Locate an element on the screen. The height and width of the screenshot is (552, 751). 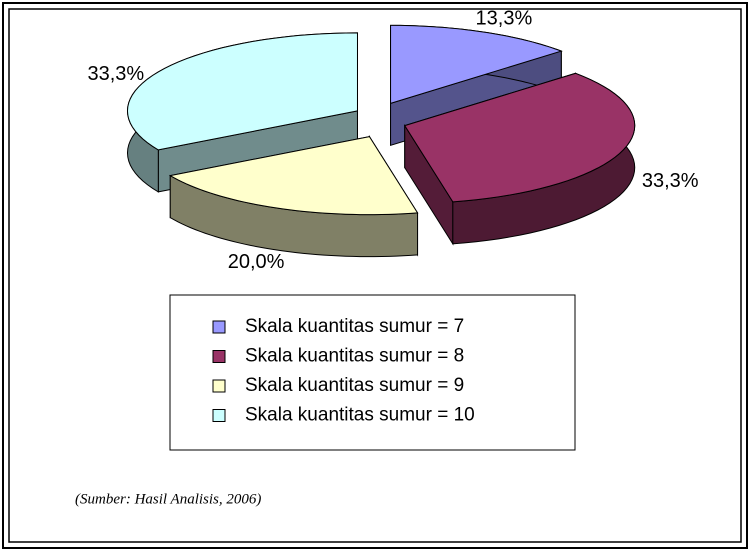
data-label: 13,3% is located at coordinates (504, 19).